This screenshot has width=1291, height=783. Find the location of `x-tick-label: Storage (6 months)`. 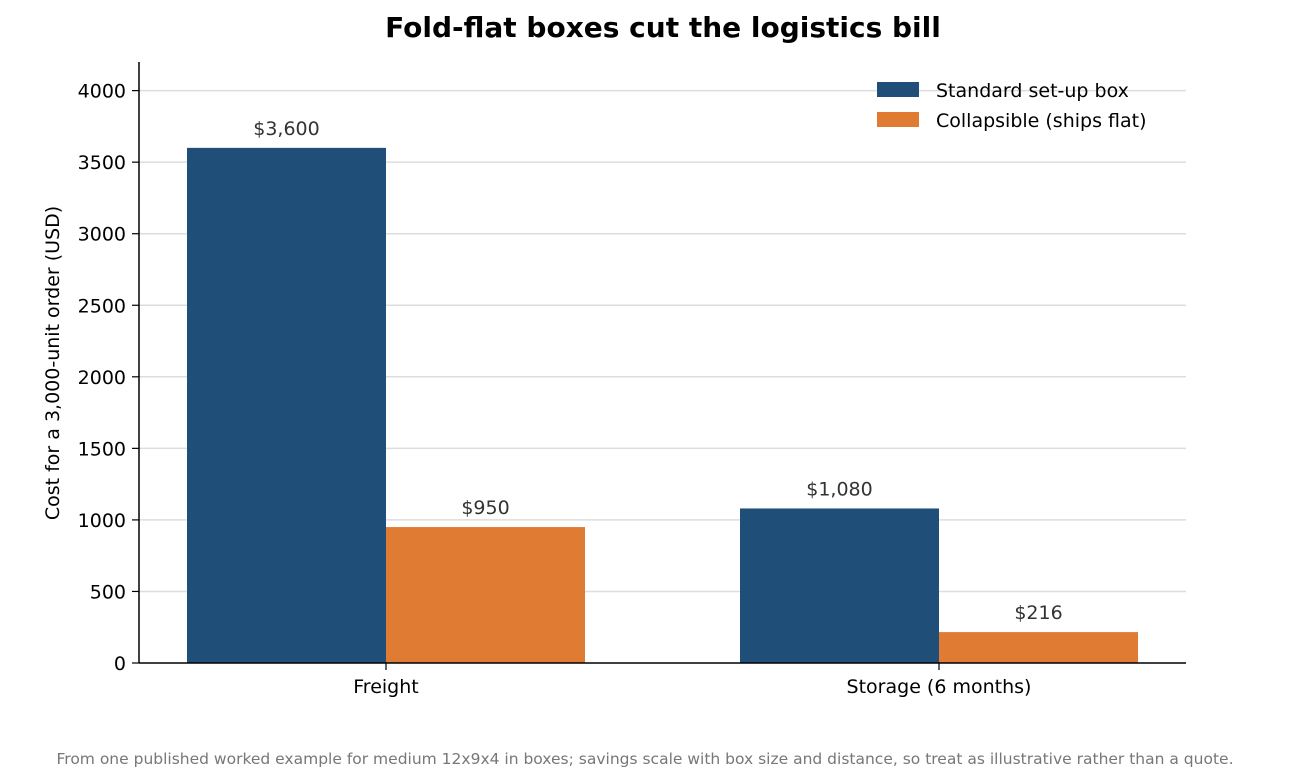

x-tick-label: Storage (6 months) is located at coordinates (939, 687).